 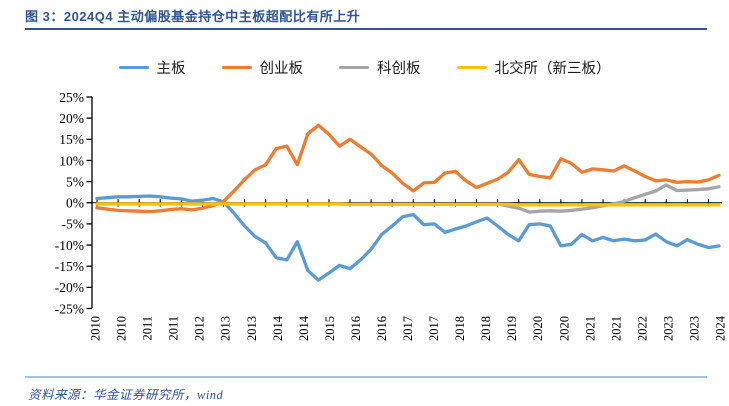 I want to click on y-axis-tick-label: -20%, so click(x=69, y=287).